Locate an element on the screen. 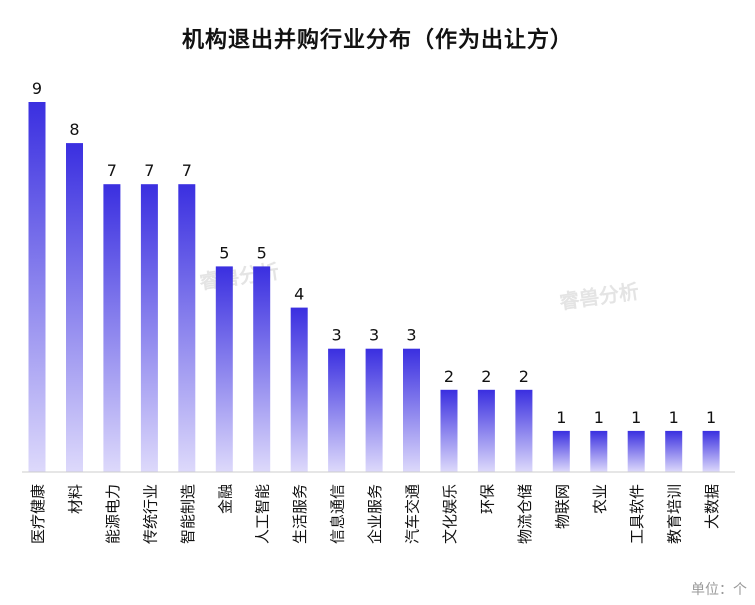  category-label: 医疗健康 is located at coordinates (38, 514).